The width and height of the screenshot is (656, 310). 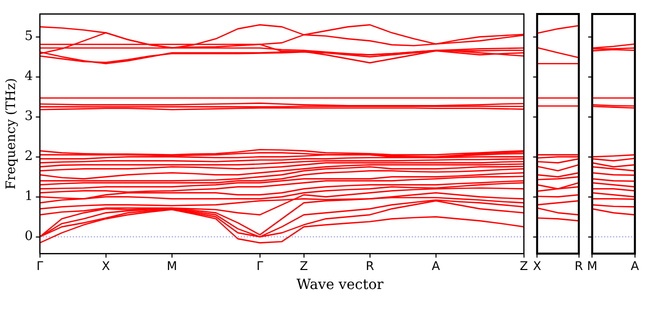 I want to click on y-axis-title: Frequency (THz), so click(x=12, y=134).